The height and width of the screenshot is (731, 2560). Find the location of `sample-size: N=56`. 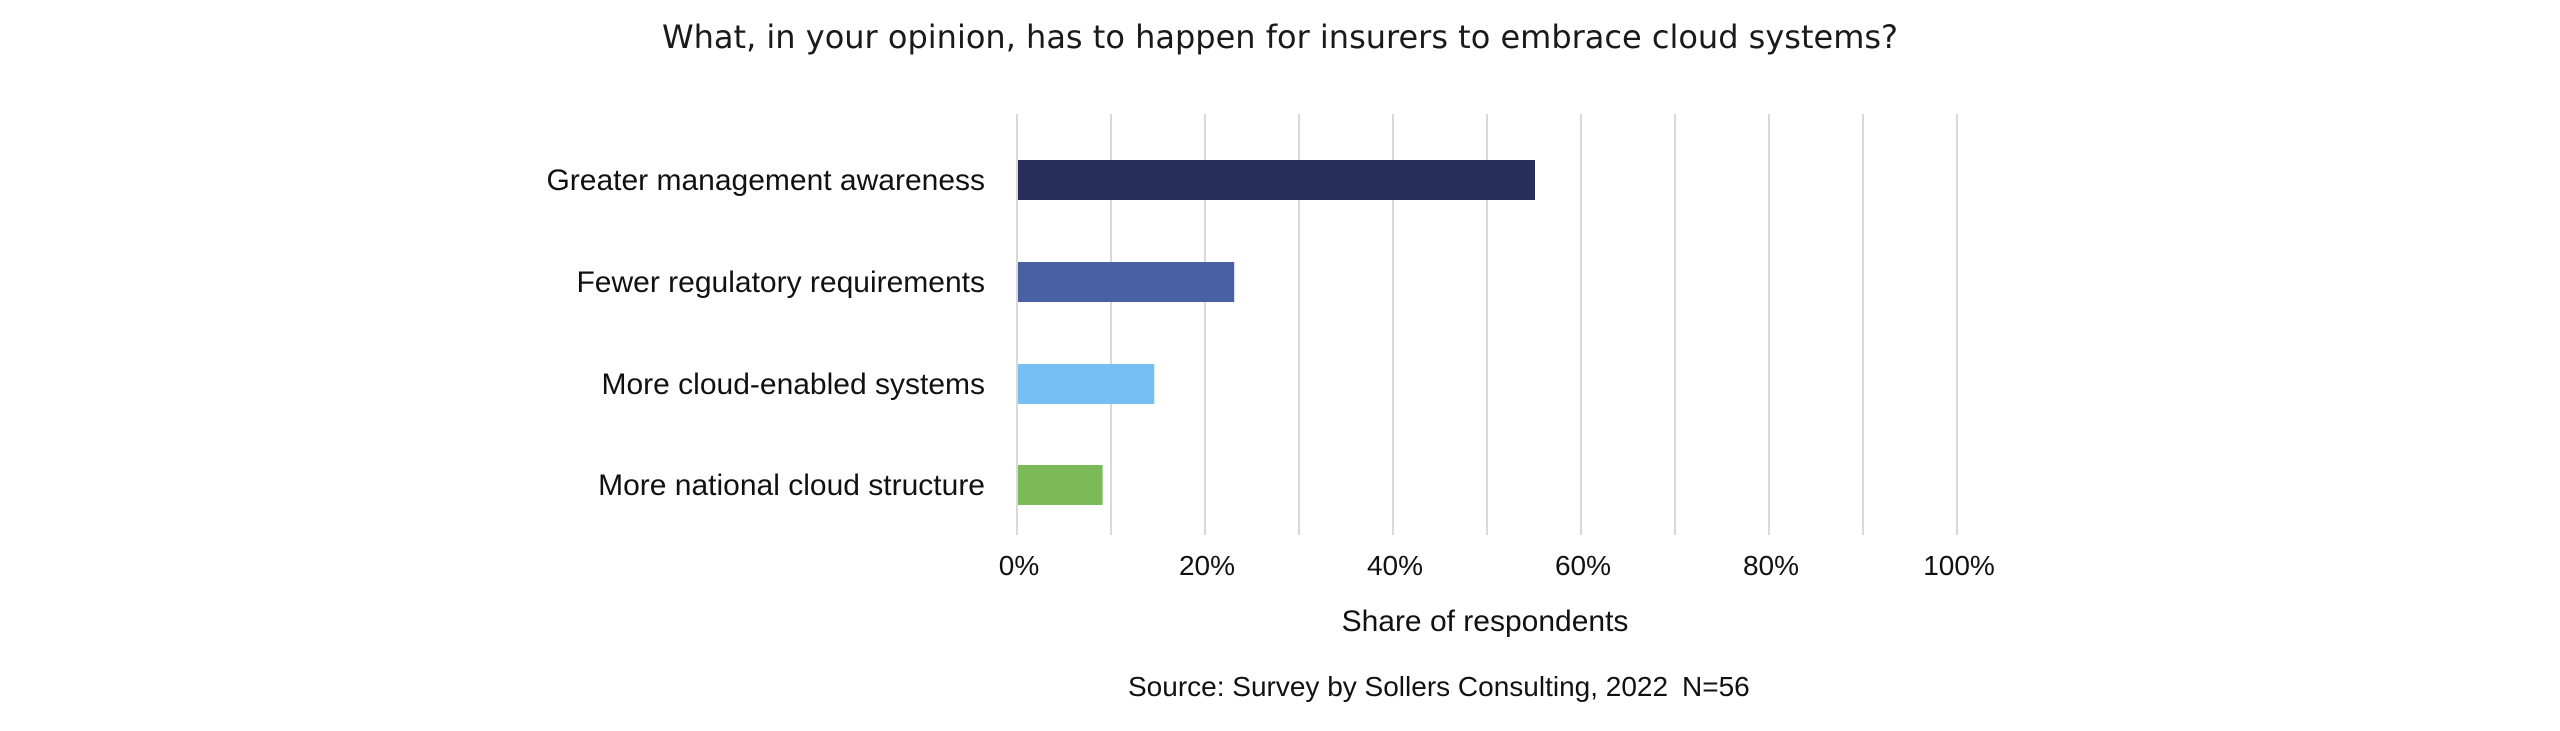

sample-size: N=56 is located at coordinates (1716, 686).